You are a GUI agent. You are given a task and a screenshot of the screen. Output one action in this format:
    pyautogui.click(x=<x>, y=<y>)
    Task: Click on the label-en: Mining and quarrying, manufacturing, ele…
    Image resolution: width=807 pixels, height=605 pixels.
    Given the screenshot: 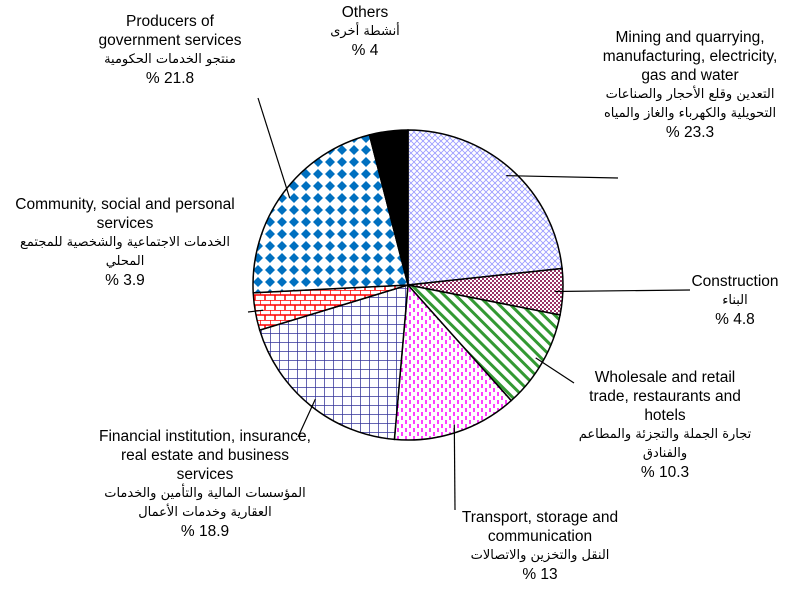 What is the action you would take?
    pyautogui.click(x=690, y=56)
    